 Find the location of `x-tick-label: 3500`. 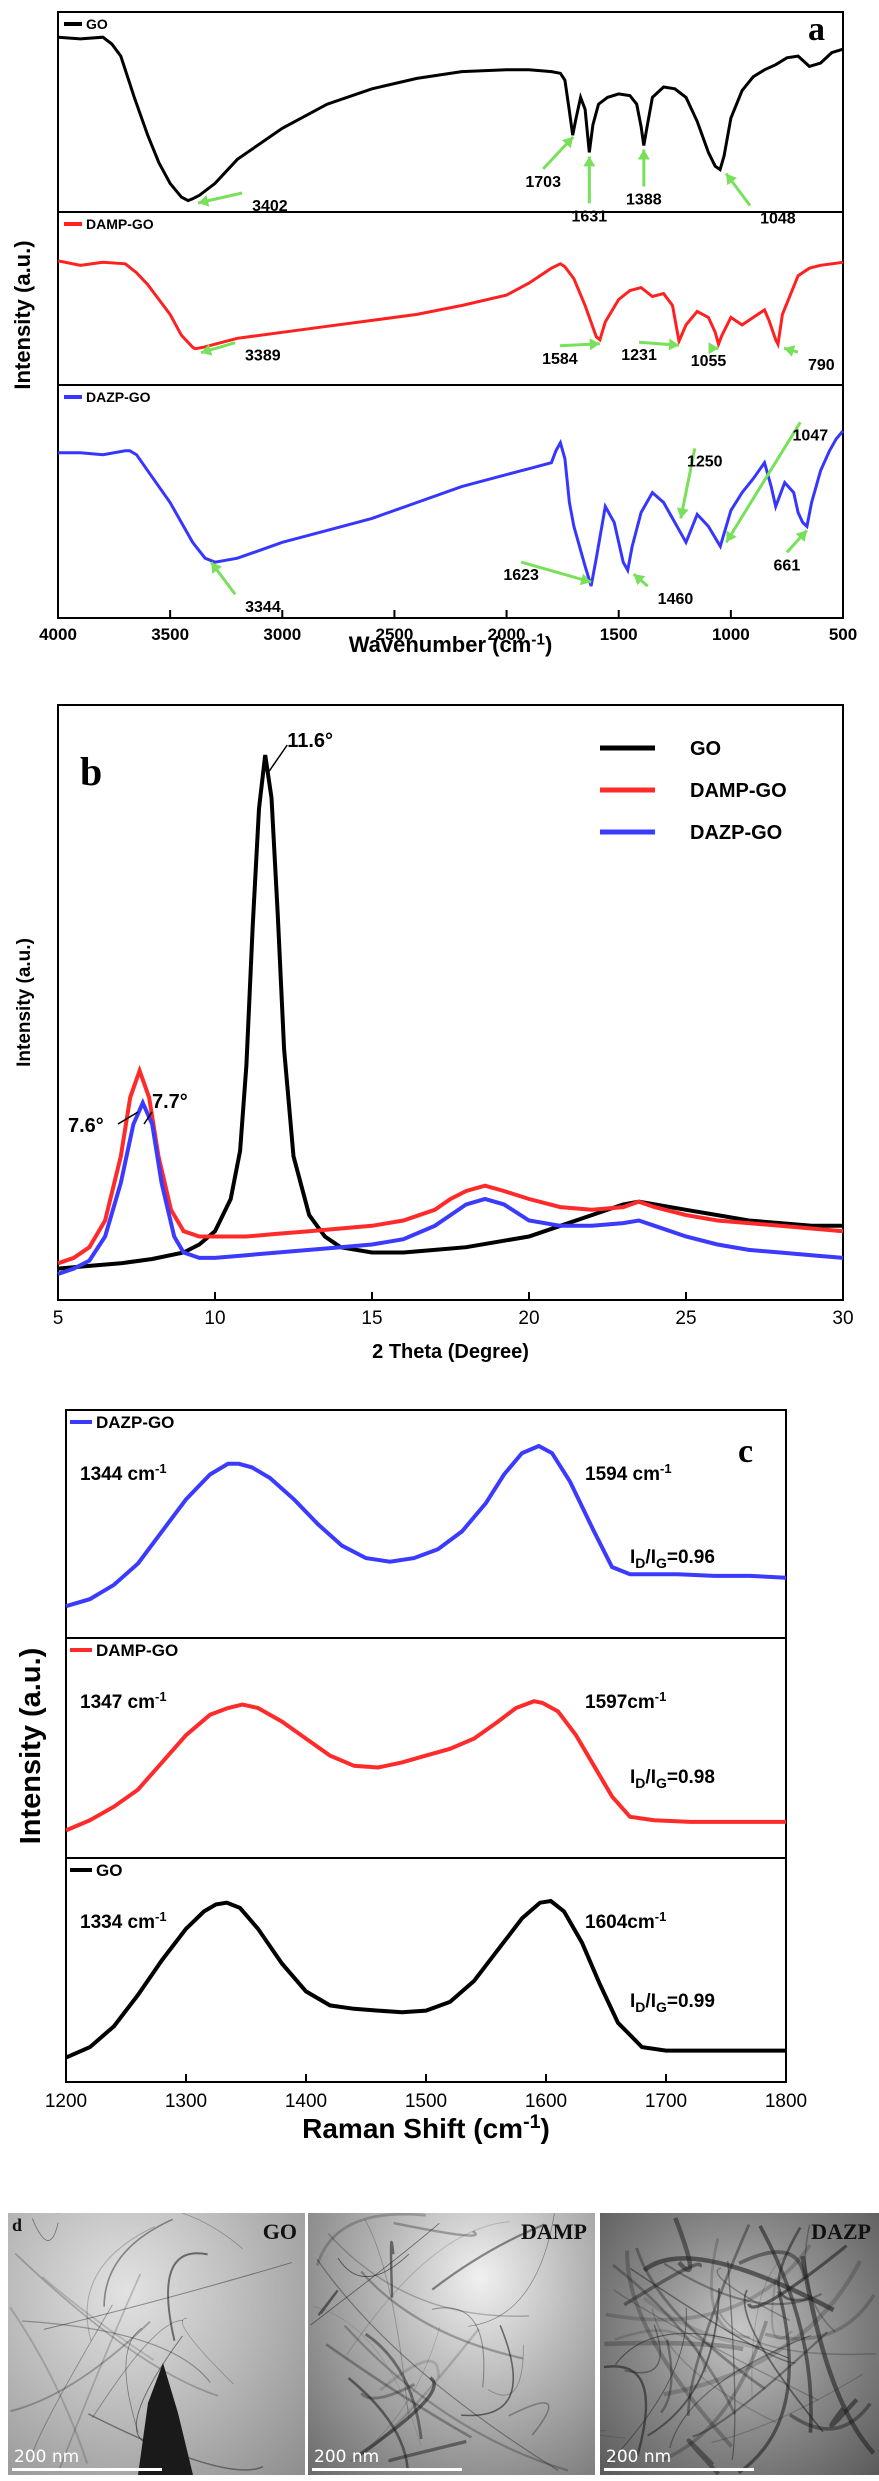

x-tick-label: 3500 is located at coordinates (170, 634).